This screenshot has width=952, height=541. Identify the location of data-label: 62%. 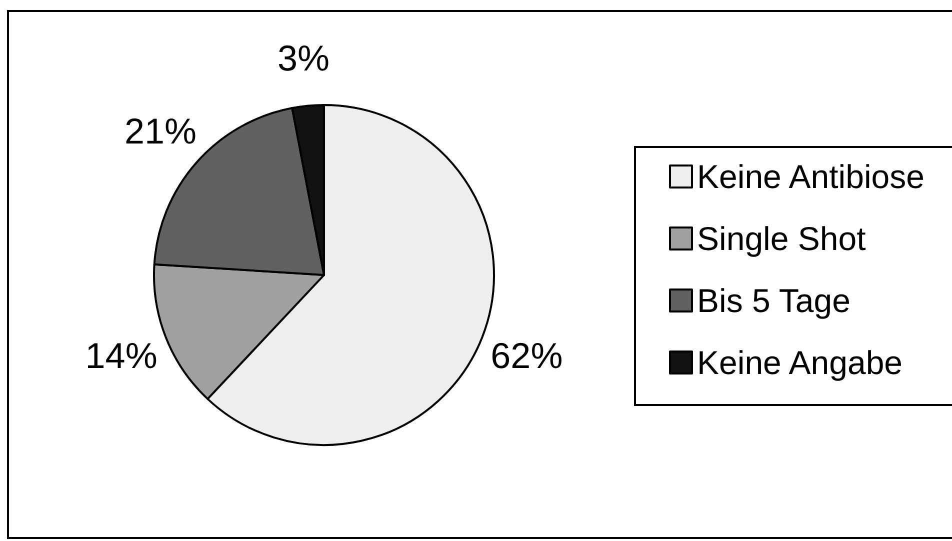
(526, 355).